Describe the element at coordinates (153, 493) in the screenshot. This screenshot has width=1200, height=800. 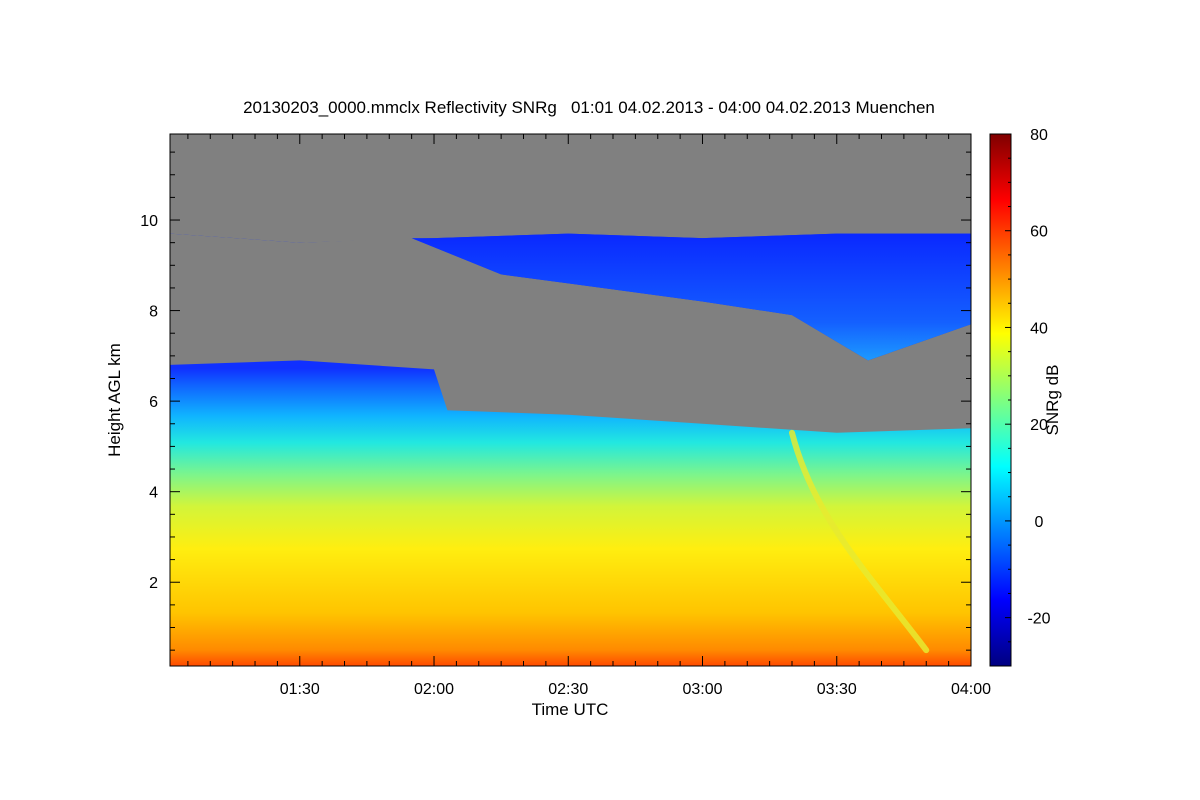
I see `y-tick-label: 4` at that location.